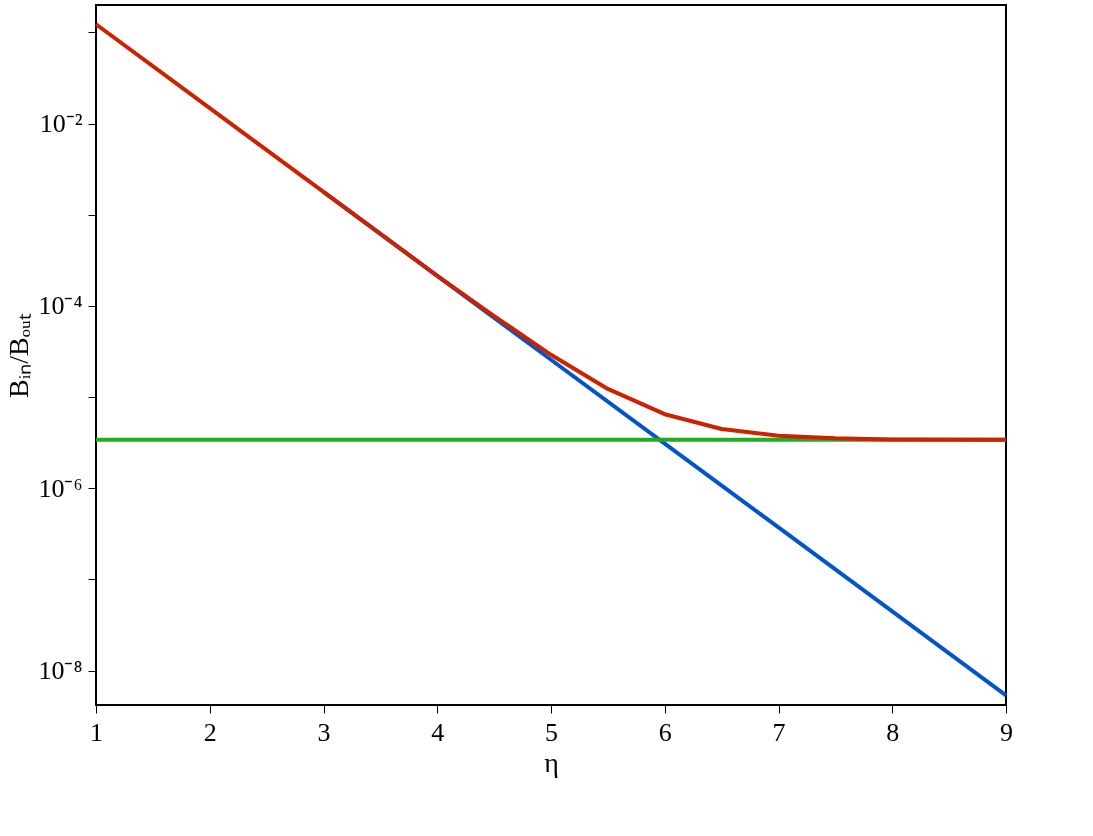 The height and width of the screenshot is (836, 1093). I want to click on x-tick-label: 5, so click(551, 732).